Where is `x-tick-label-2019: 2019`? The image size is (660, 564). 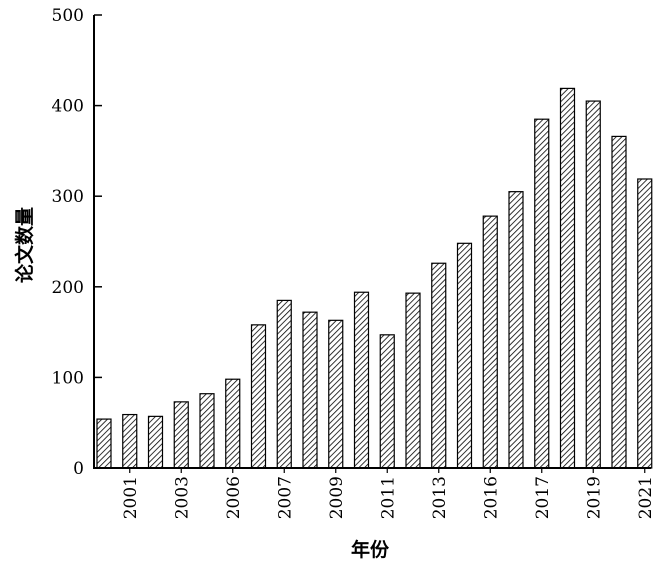
x-tick-label-2019: 2019 is located at coordinates (594, 497).